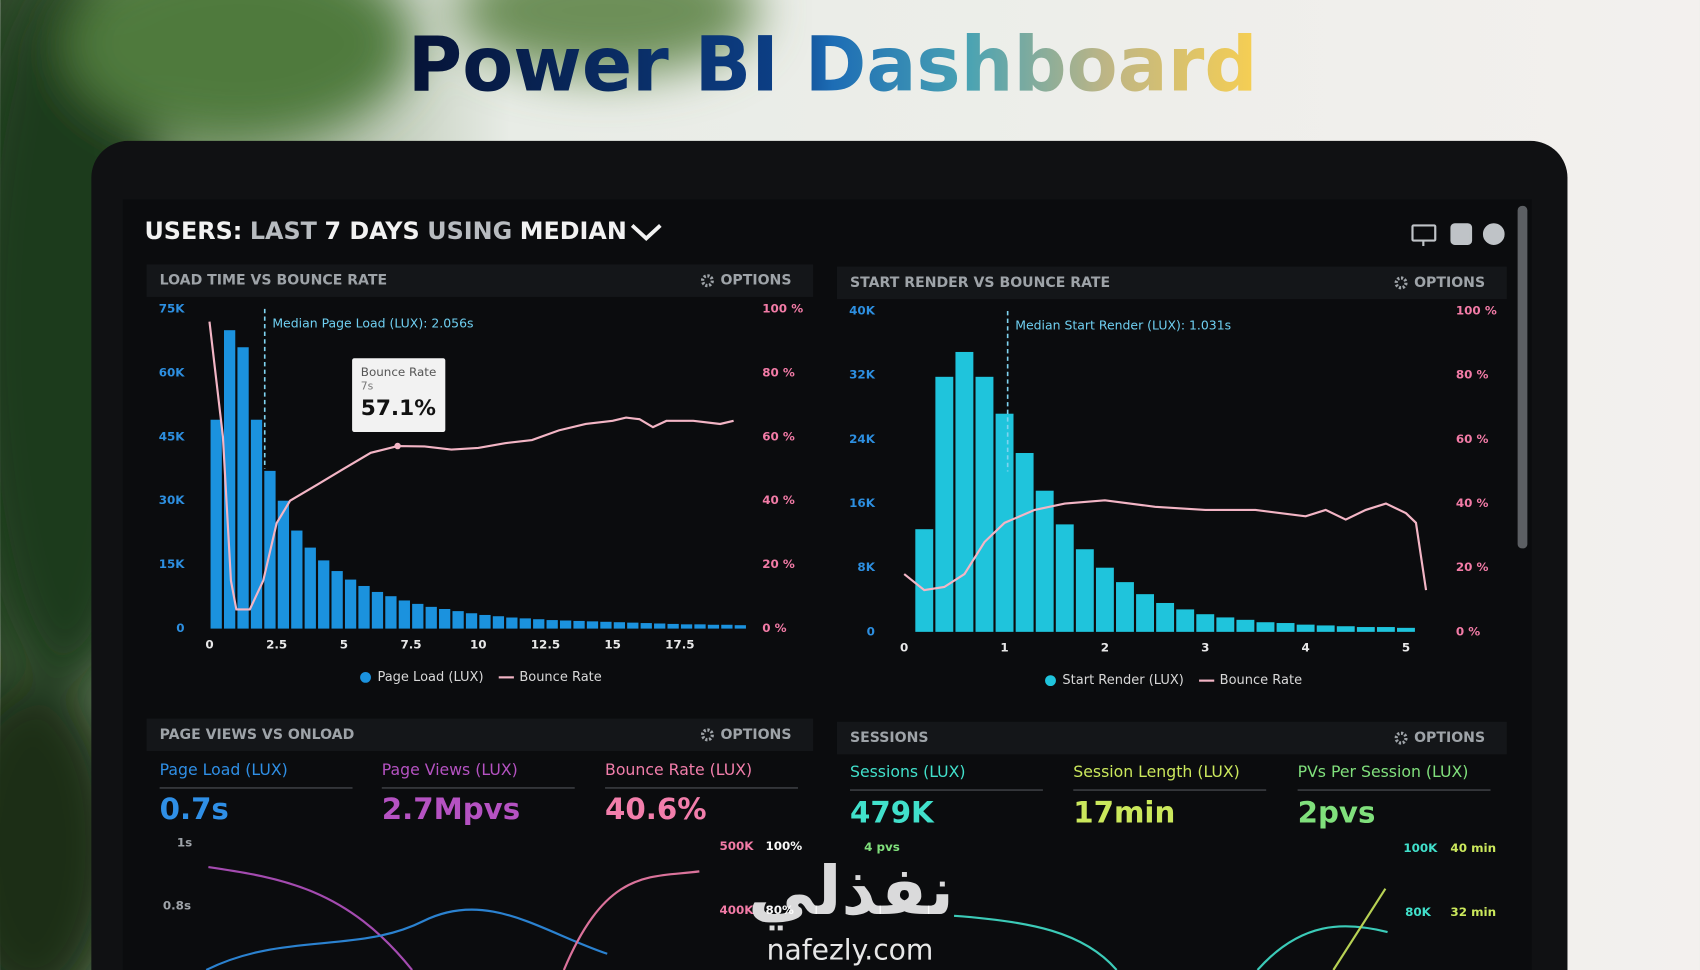 This screenshot has width=1700, height=970. Describe the element at coordinates (862, 311) in the screenshot. I see `y-tick-label: 40K` at that location.